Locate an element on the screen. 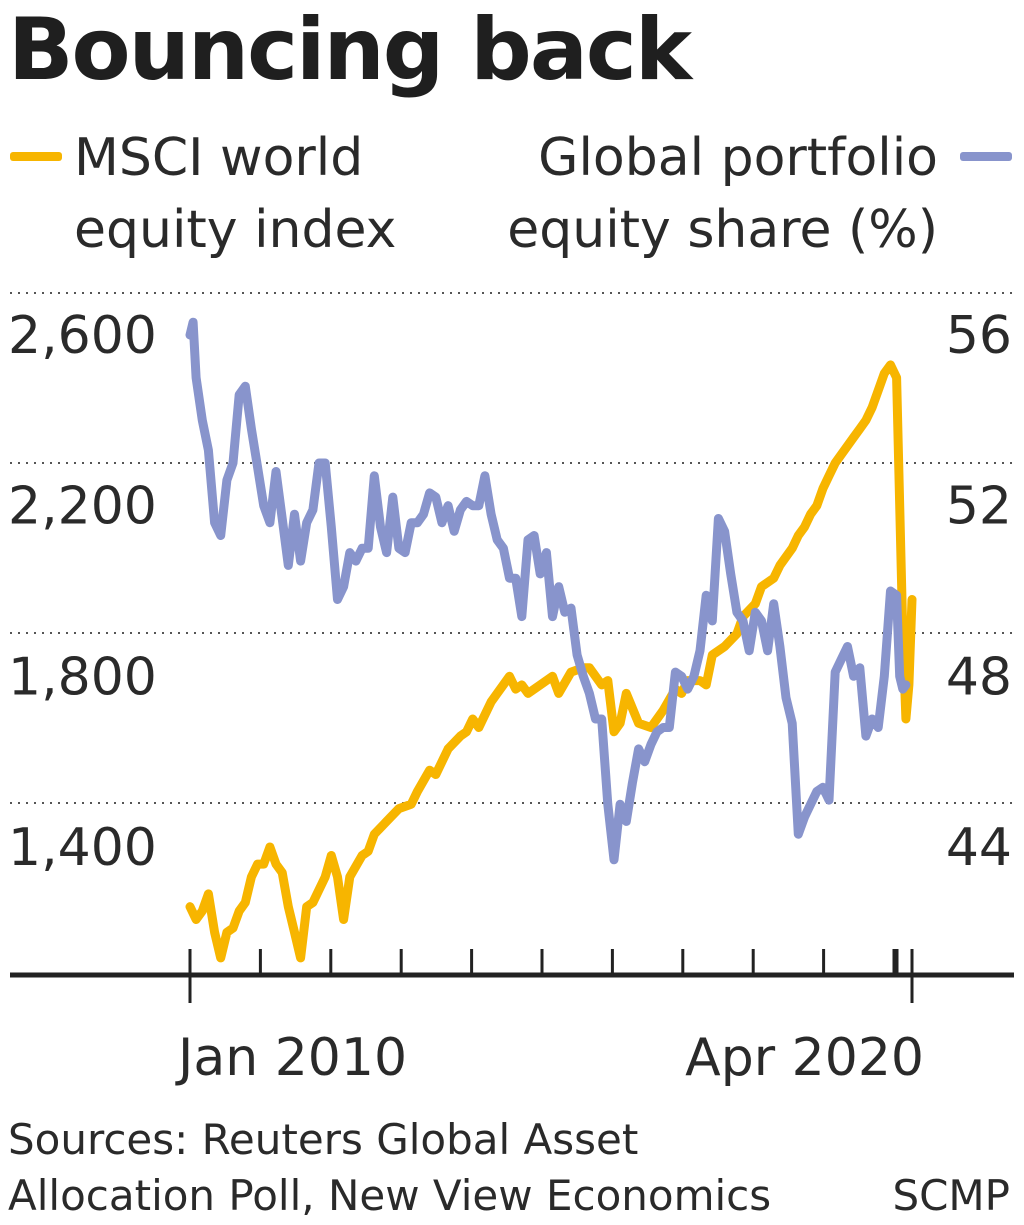 This screenshot has height=1225, width=1024. y-right-tick-label: 48 is located at coordinates (979, 677).